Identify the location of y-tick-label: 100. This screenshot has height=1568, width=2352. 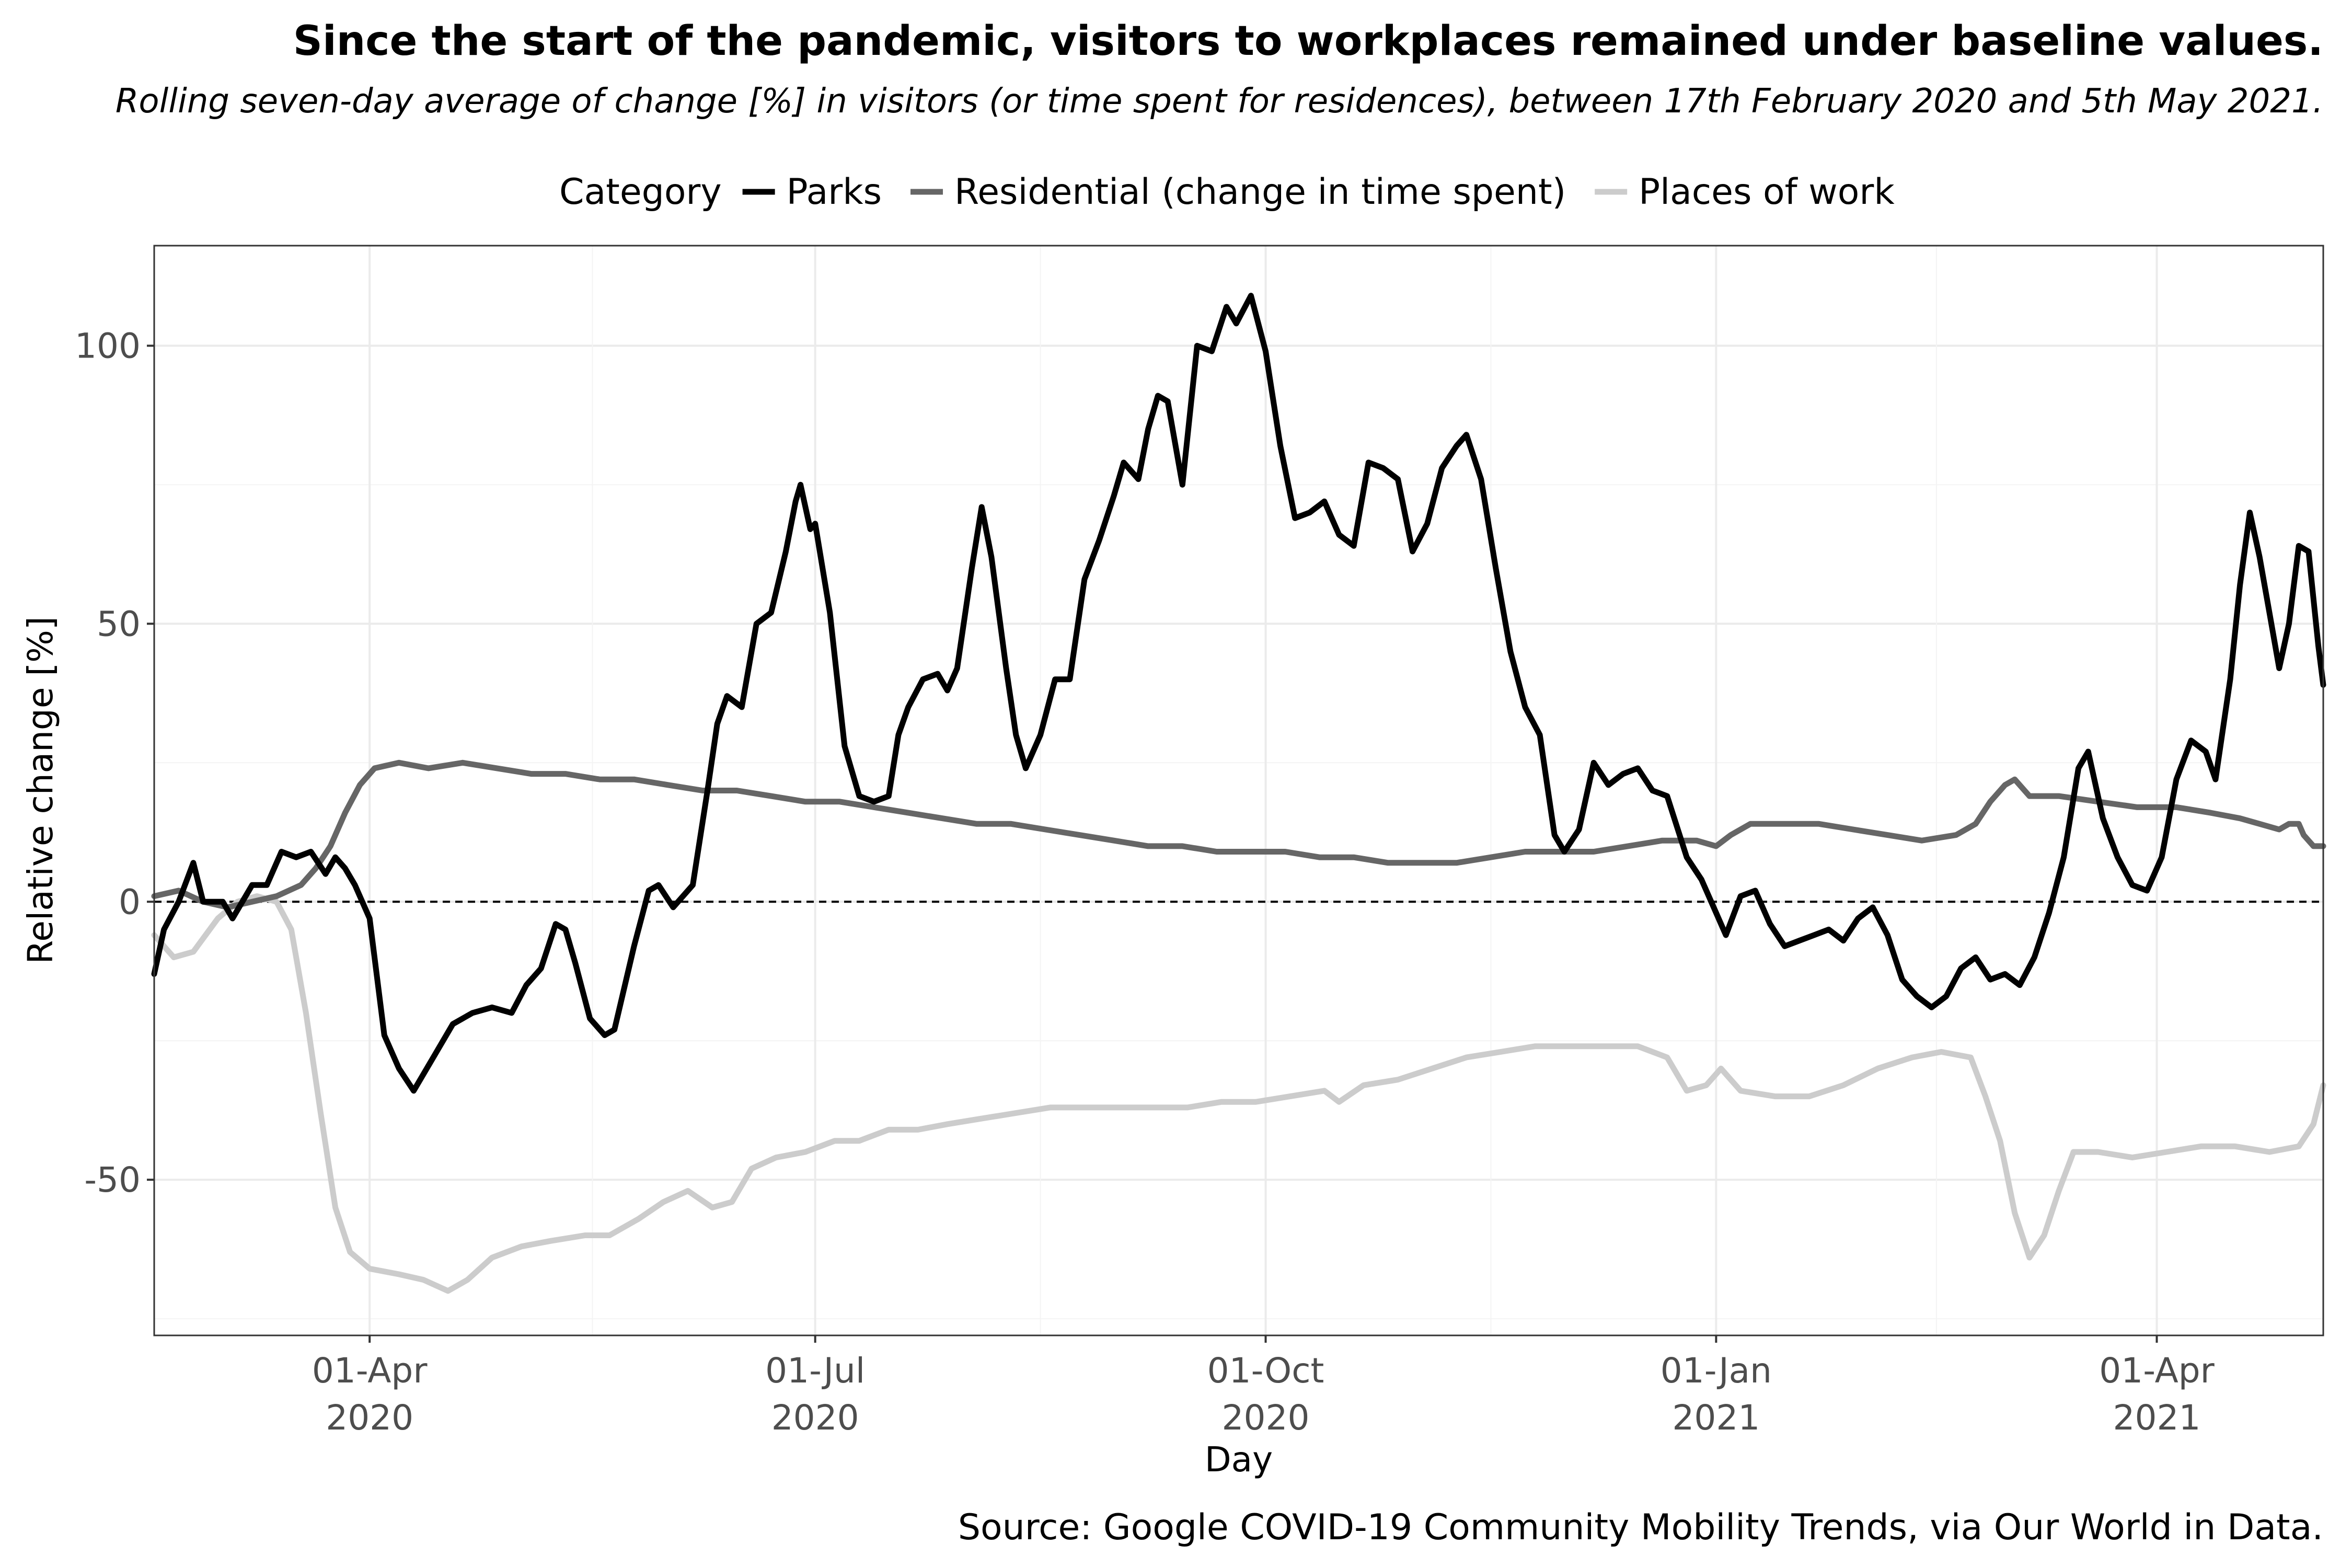
(108, 346).